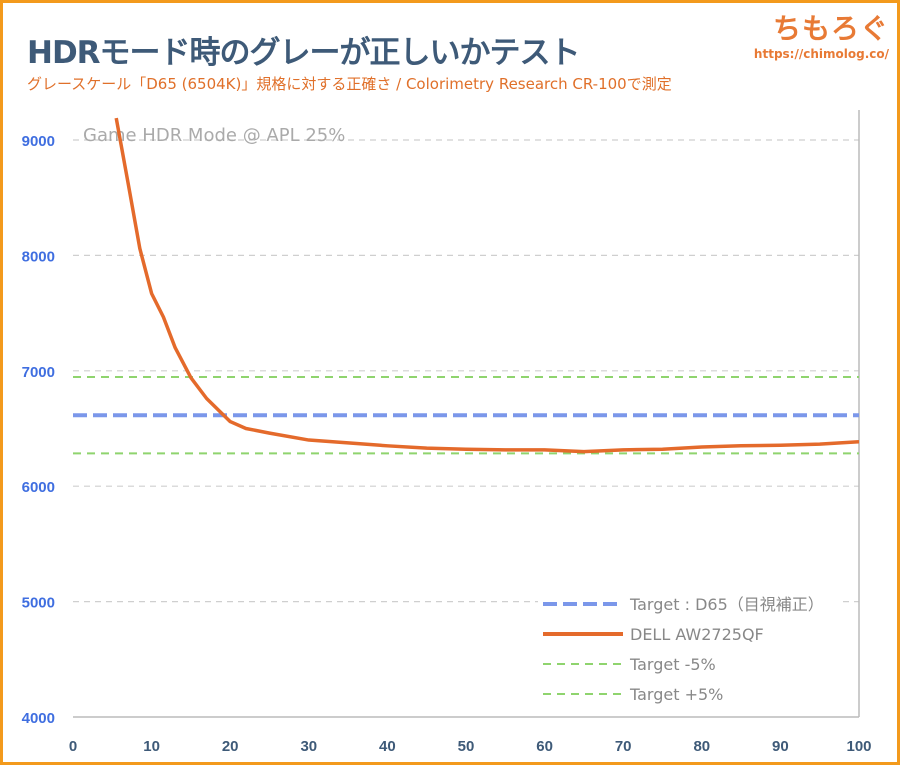 The width and height of the screenshot is (900, 765). Describe the element at coordinates (73, 746) in the screenshot. I see `x-tick-label: 0` at that location.